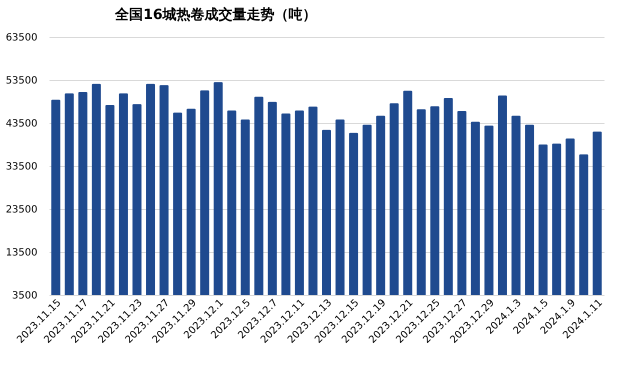 This screenshot has height=368, width=634. What do you see at coordinates (22, 167) in the screenshot?
I see `y-tick-label: 33500` at bounding box center [22, 167].